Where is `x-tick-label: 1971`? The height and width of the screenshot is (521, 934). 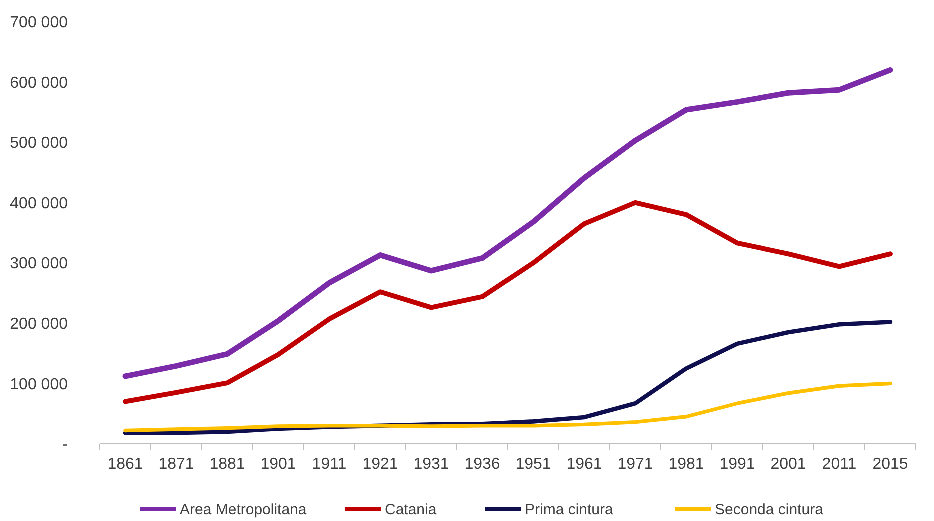
x-tick-label: 1971 is located at coordinates (636, 464).